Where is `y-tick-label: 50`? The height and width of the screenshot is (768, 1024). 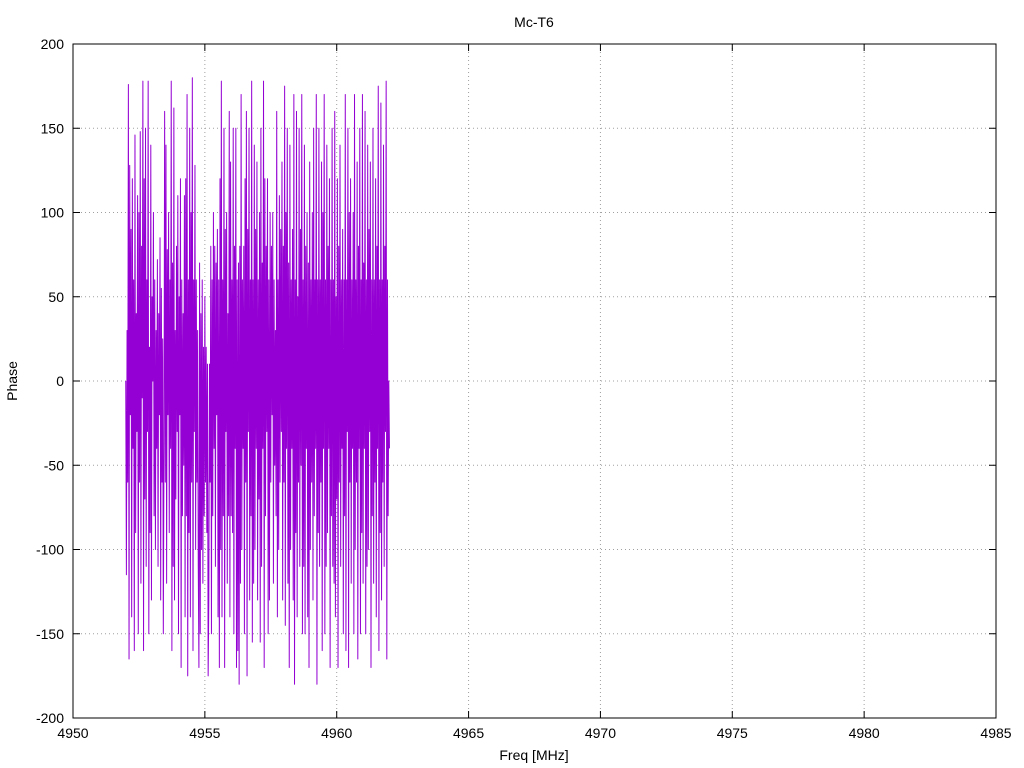
y-tick-label: 50 is located at coordinates (56, 297).